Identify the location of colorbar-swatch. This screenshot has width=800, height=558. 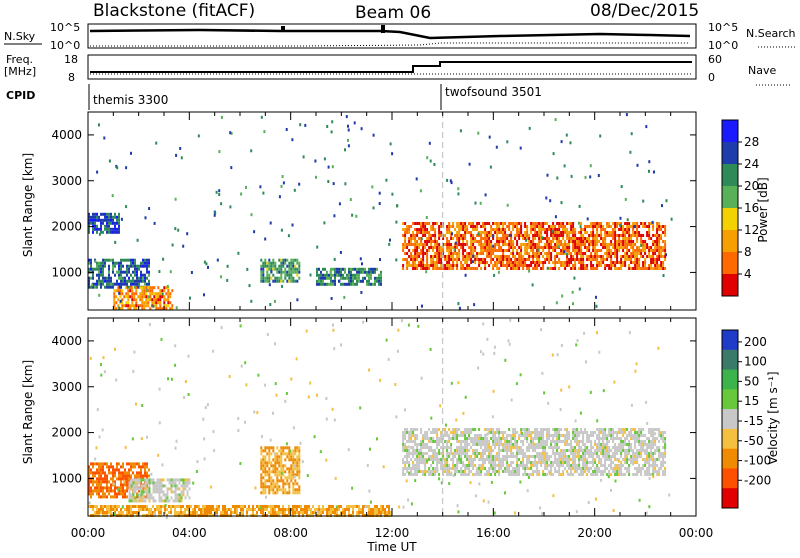
(730, 219).